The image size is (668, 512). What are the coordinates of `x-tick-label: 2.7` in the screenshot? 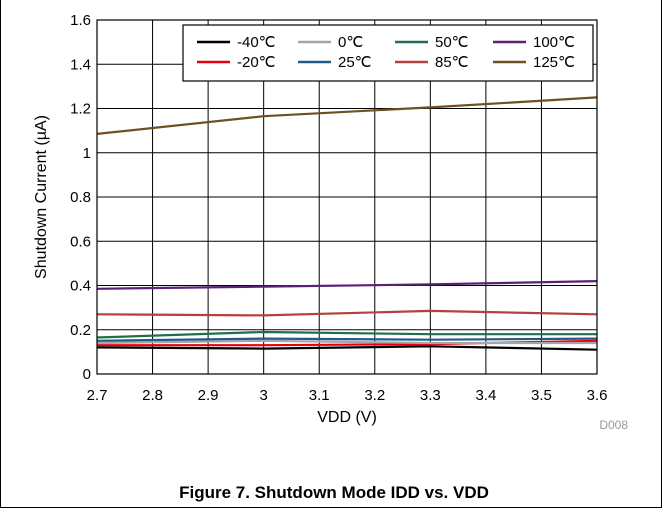 It's located at (97, 395).